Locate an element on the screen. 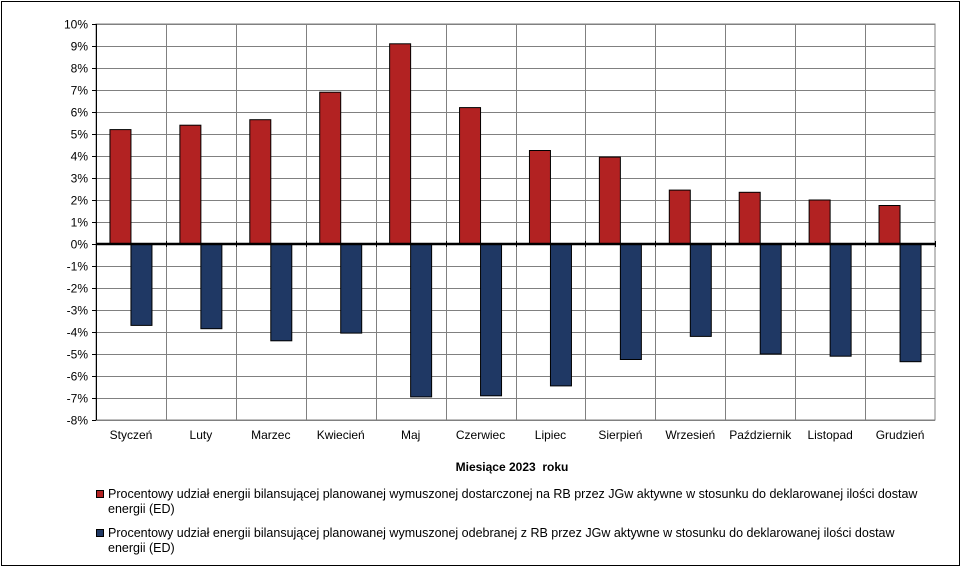  y-tick-label: 2% is located at coordinates (80, 201).